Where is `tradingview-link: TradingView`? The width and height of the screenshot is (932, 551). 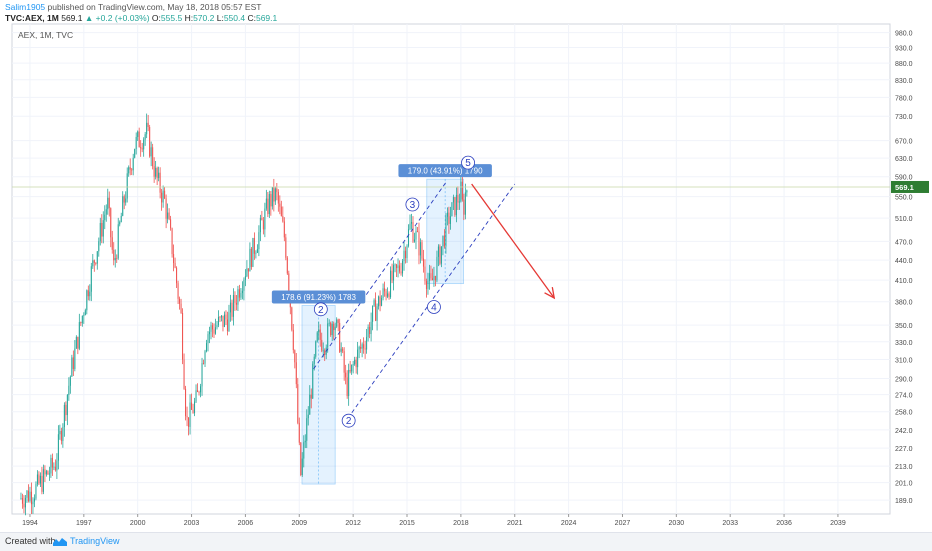
tradingview-link: TradingView is located at coordinates (95, 541).